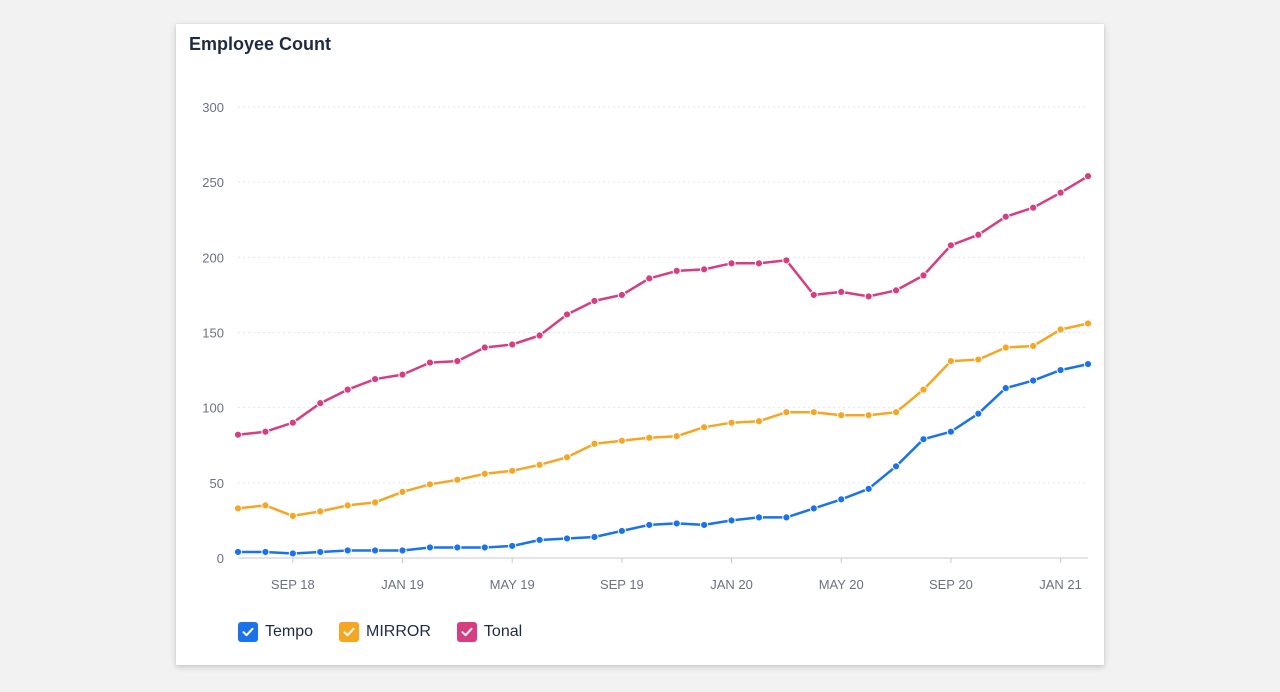  Describe the element at coordinates (622, 584) in the screenshot. I see `x-tick-label: SEP 19` at that location.